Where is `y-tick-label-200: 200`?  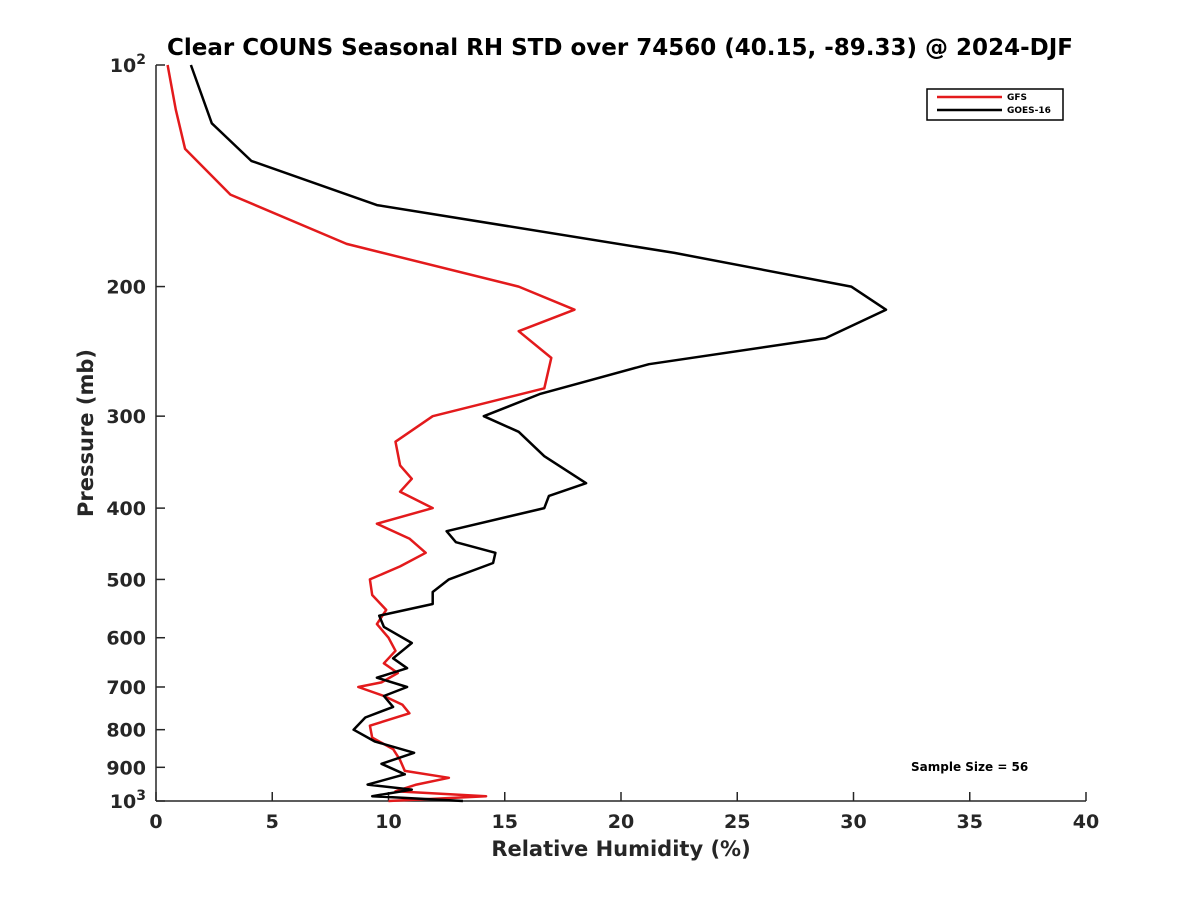
y-tick-label-200: 200 is located at coordinates (126, 288).